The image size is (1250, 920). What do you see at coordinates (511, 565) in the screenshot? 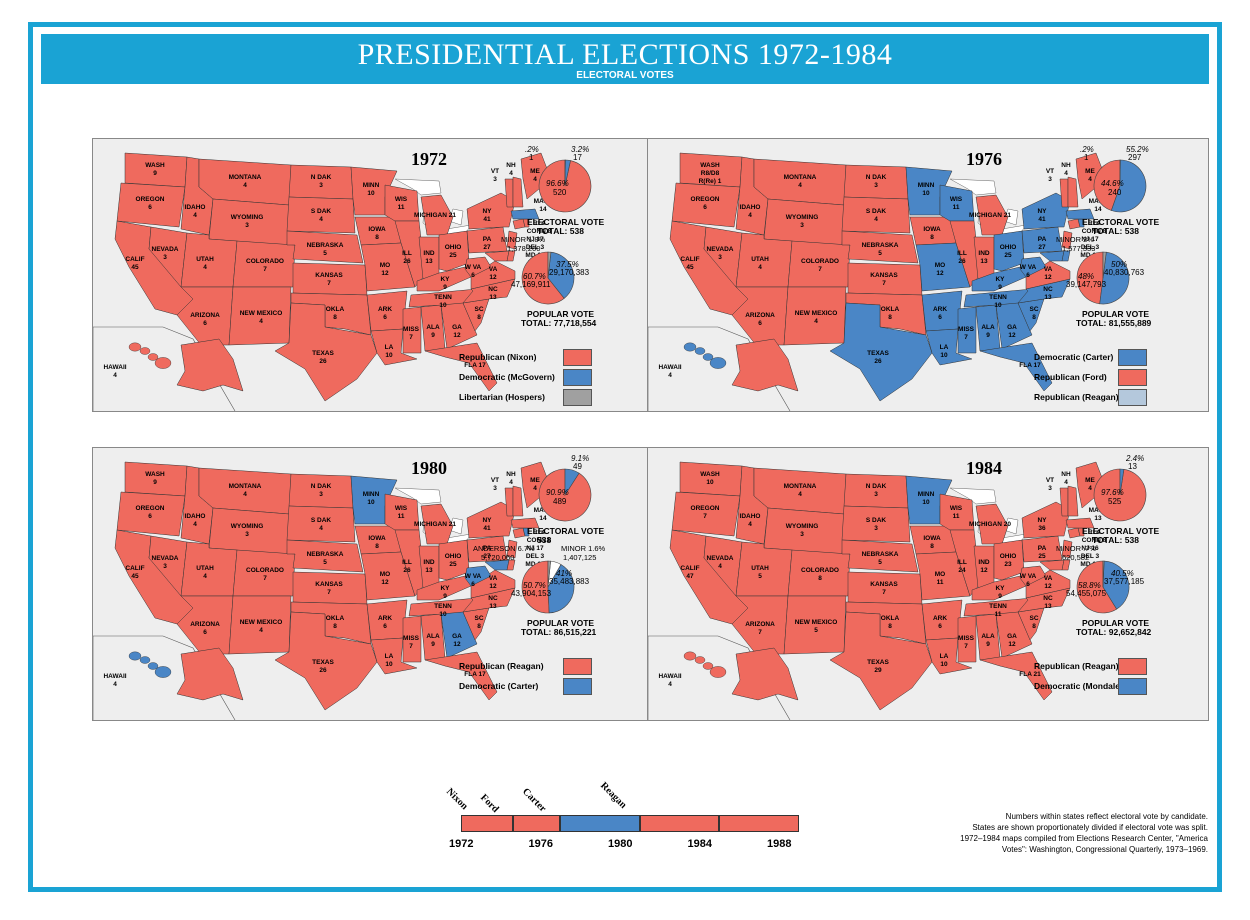
I see `state-de` at bounding box center [511, 565].